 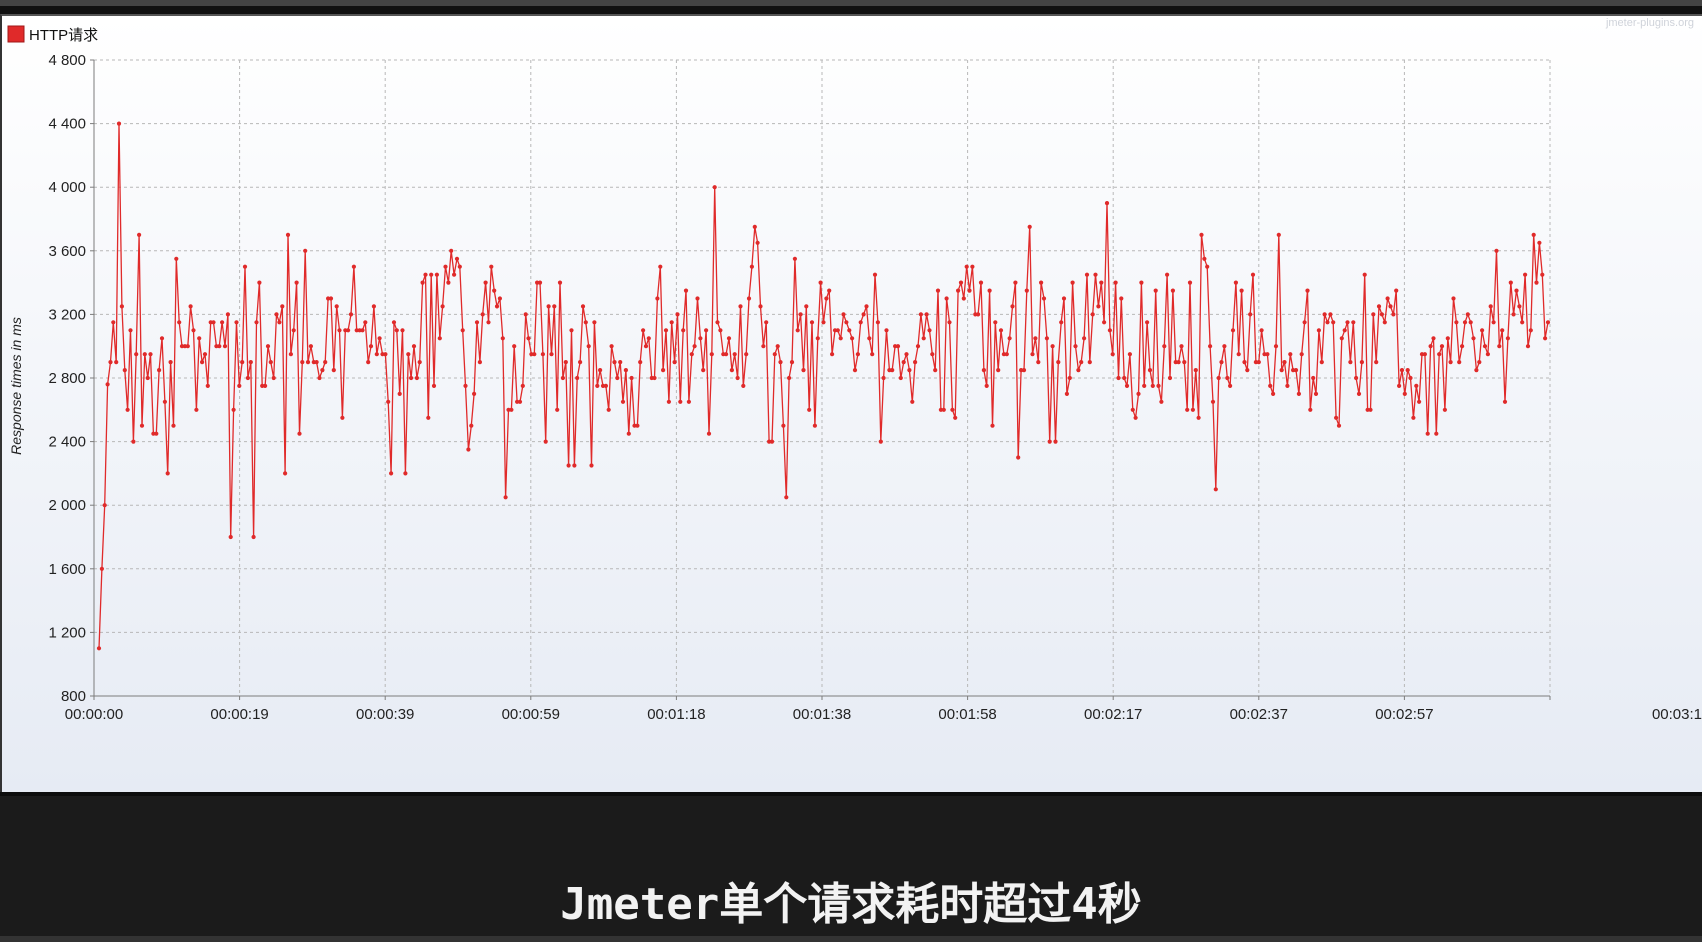 What do you see at coordinates (967, 714) in the screenshot?
I see `x-tick-label: 00:01:58` at bounding box center [967, 714].